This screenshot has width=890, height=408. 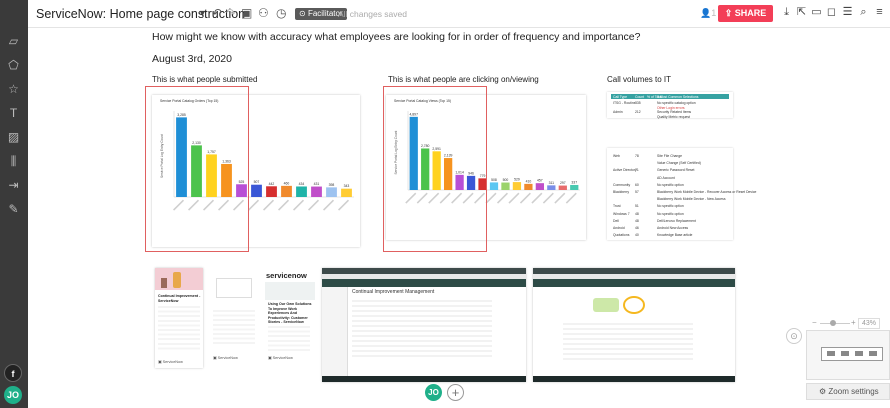 I want to click on add-collaborator-button: +, so click(x=455, y=392).